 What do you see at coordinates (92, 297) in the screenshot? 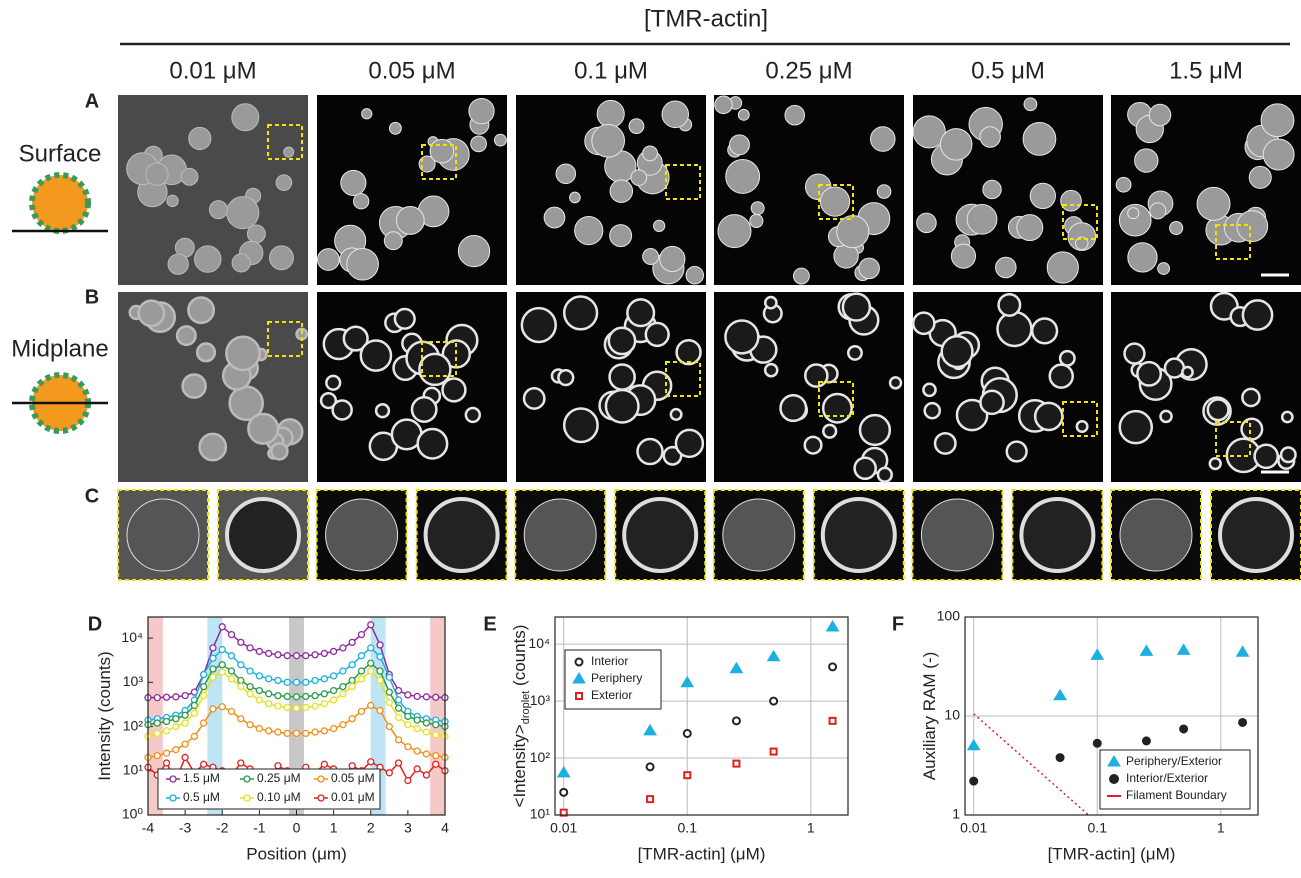
I see `panel-label: B` at bounding box center [92, 297].